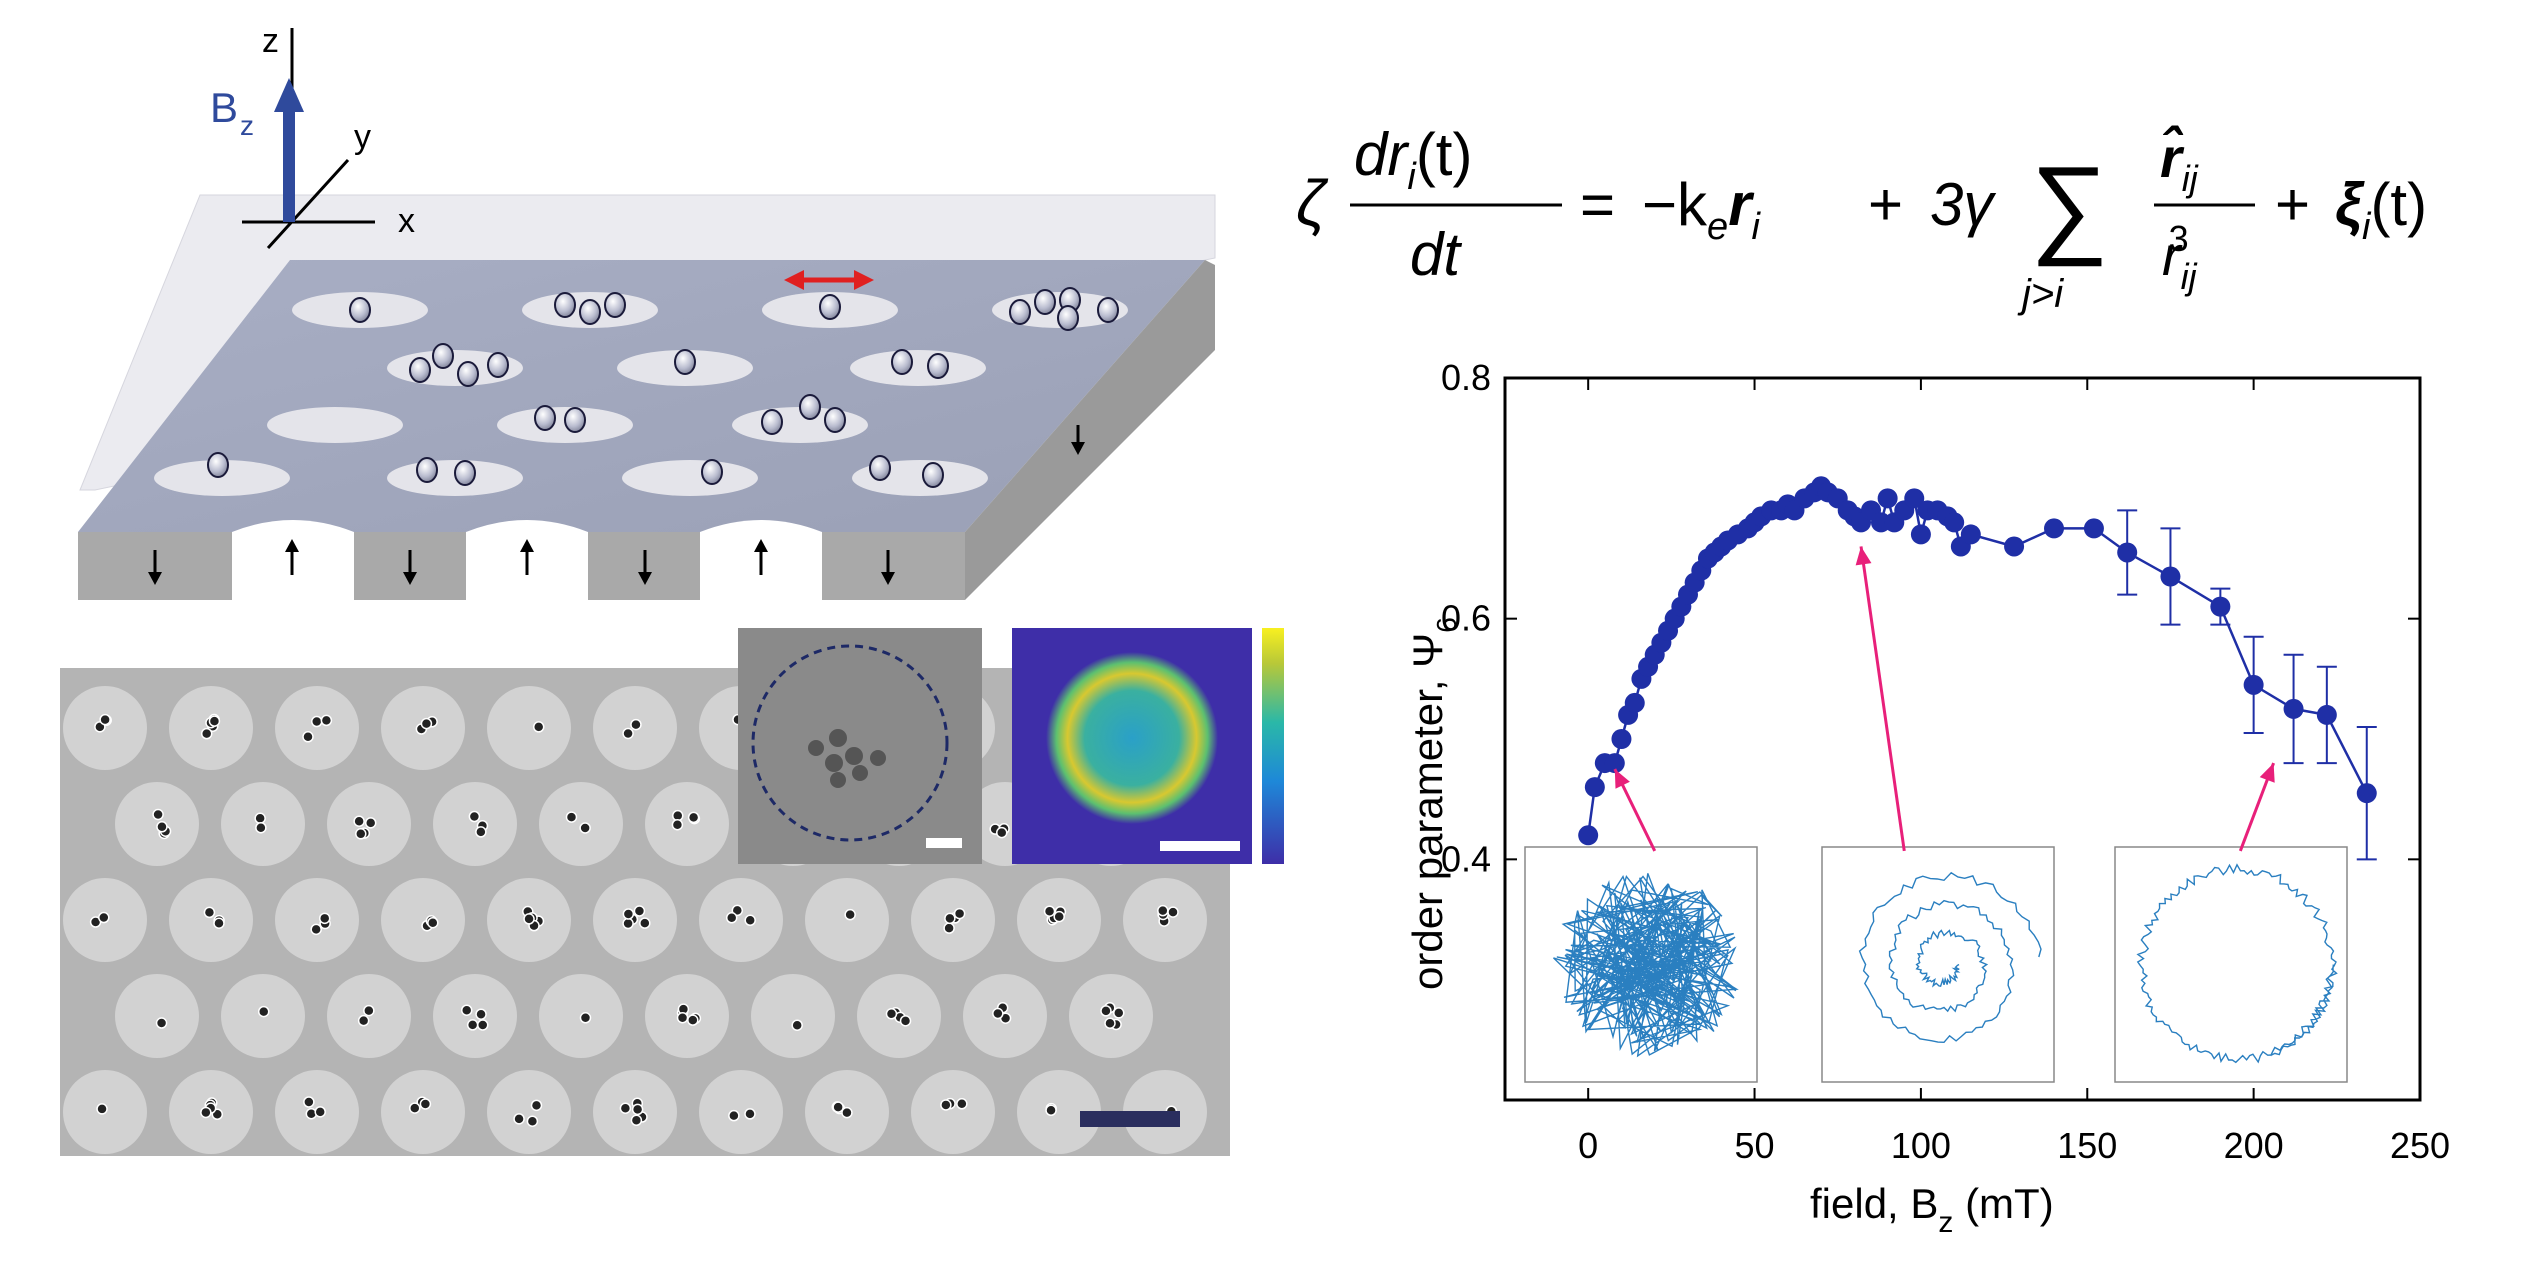 The image size is (2522, 1274). Describe the element at coordinates (1963, 204) in the screenshot. I see `eq-term2-coef: 3γ` at that location.